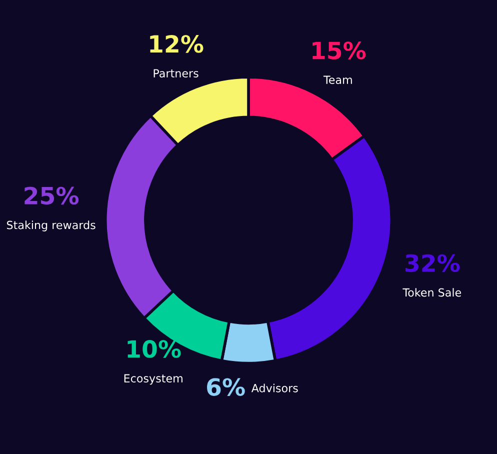 This screenshot has height=454, width=497. Describe the element at coordinates (432, 292) in the screenshot. I see `slice-label: Token Sale` at that location.